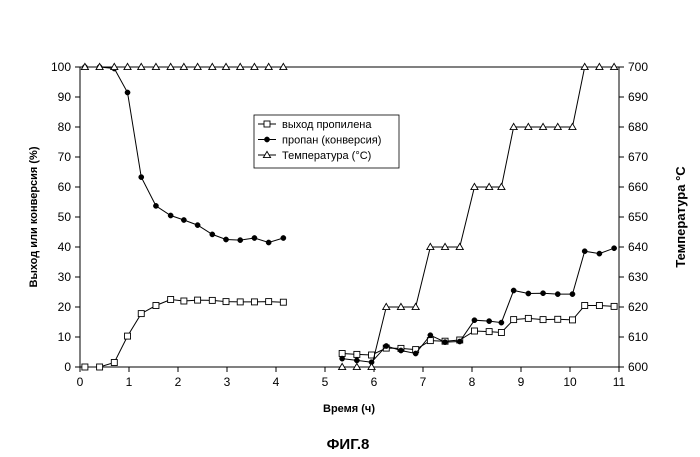 The width and height of the screenshot is (700, 457). What do you see at coordinates (65, 247) in the screenshot?
I see `y-tick-label: 40` at bounding box center [65, 247].